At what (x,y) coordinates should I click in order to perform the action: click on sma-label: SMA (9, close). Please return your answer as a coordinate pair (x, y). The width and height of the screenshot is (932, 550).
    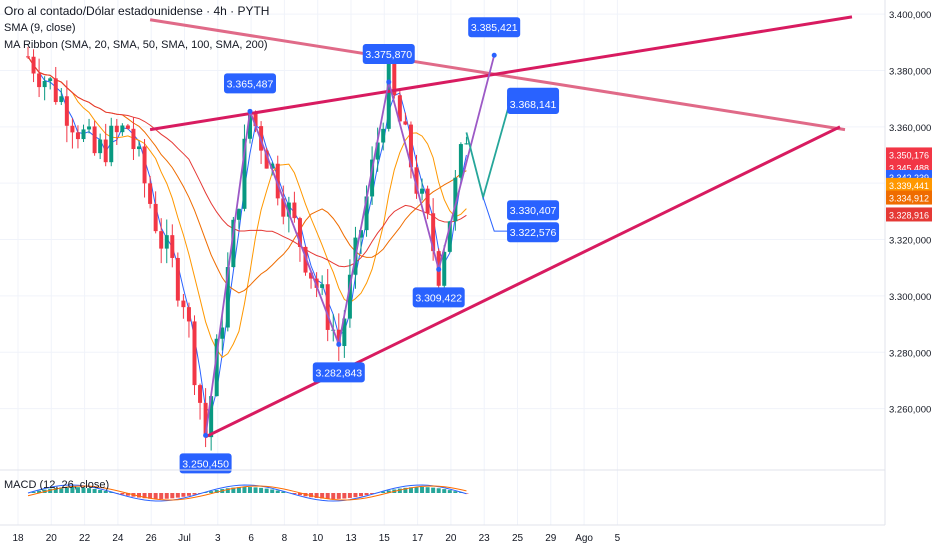
    Looking at the image, I should click on (40, 28).